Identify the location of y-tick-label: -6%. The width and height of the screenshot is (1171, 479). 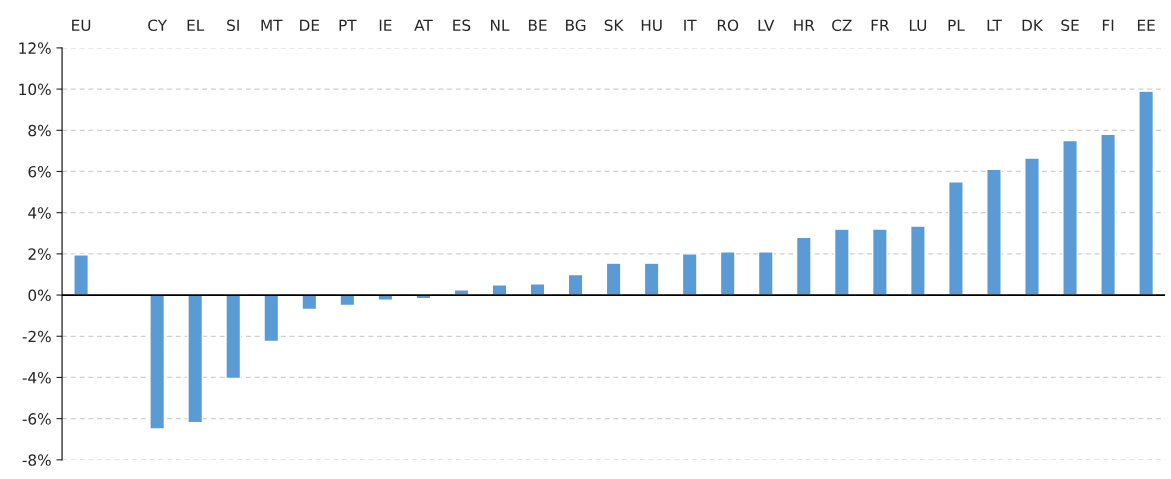
(36, 419).